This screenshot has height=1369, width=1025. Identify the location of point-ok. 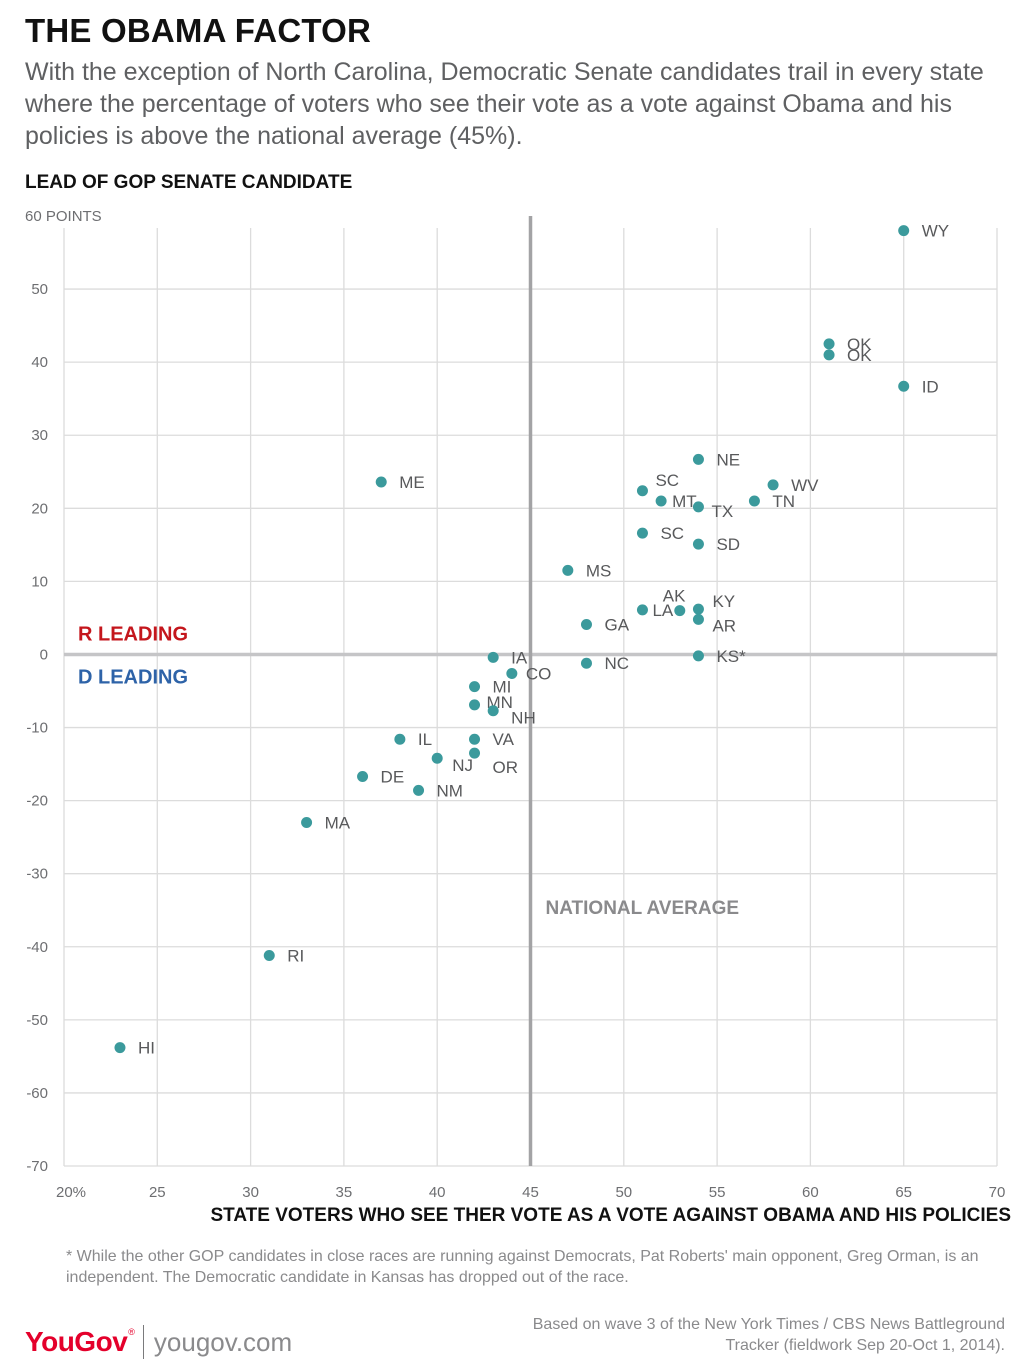
(829, 344).